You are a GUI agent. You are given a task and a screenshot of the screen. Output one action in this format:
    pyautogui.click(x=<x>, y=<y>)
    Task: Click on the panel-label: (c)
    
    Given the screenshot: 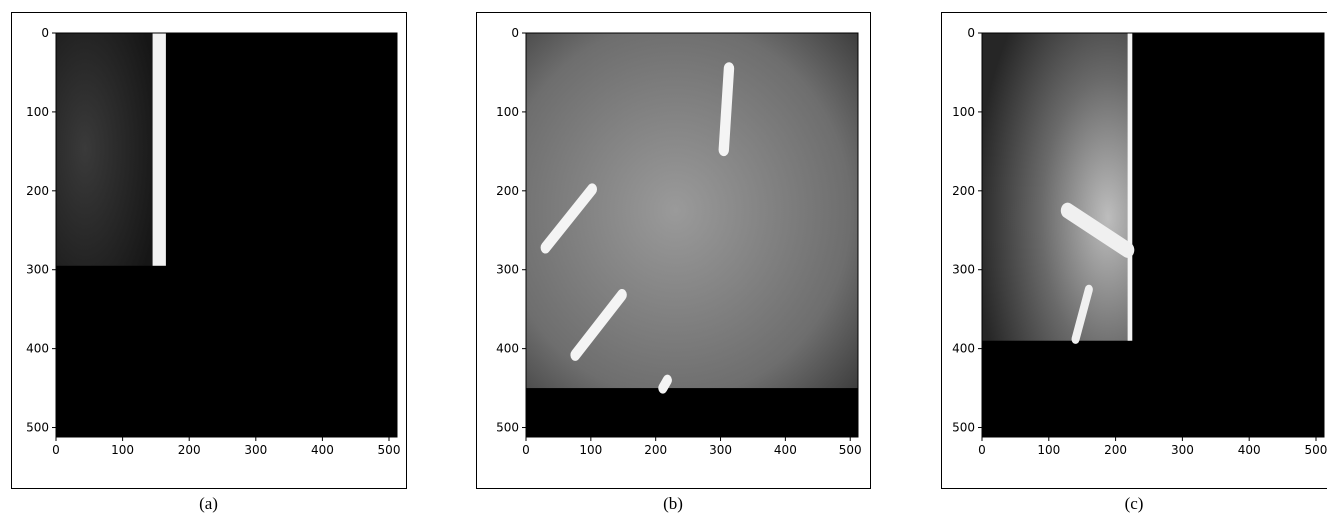 What is the action you would take?
    pyautogui.click(x=1134, y=503)
    